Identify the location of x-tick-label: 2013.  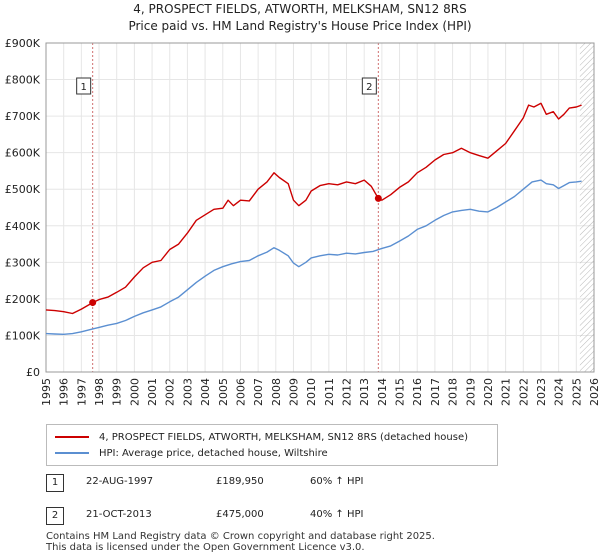
(364, 392).